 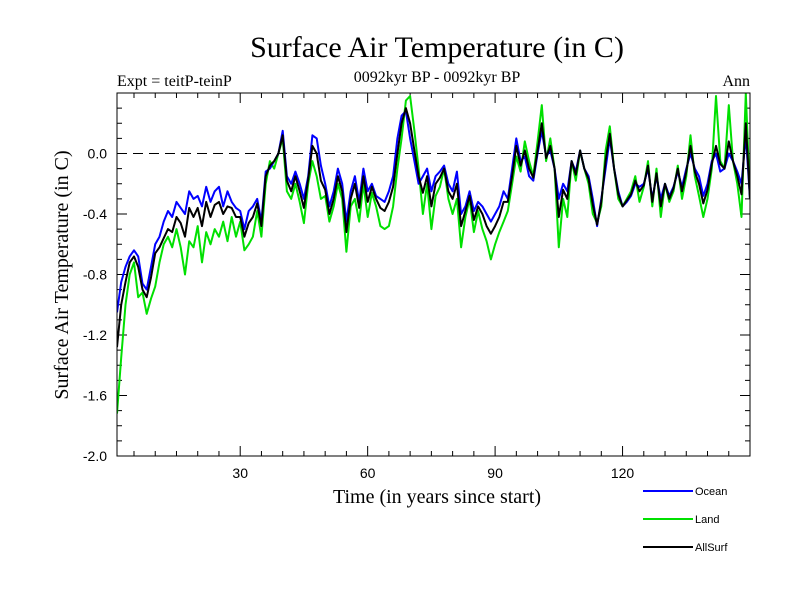 I want to click on x-tick-label: 90, so click(x=495, y=473).